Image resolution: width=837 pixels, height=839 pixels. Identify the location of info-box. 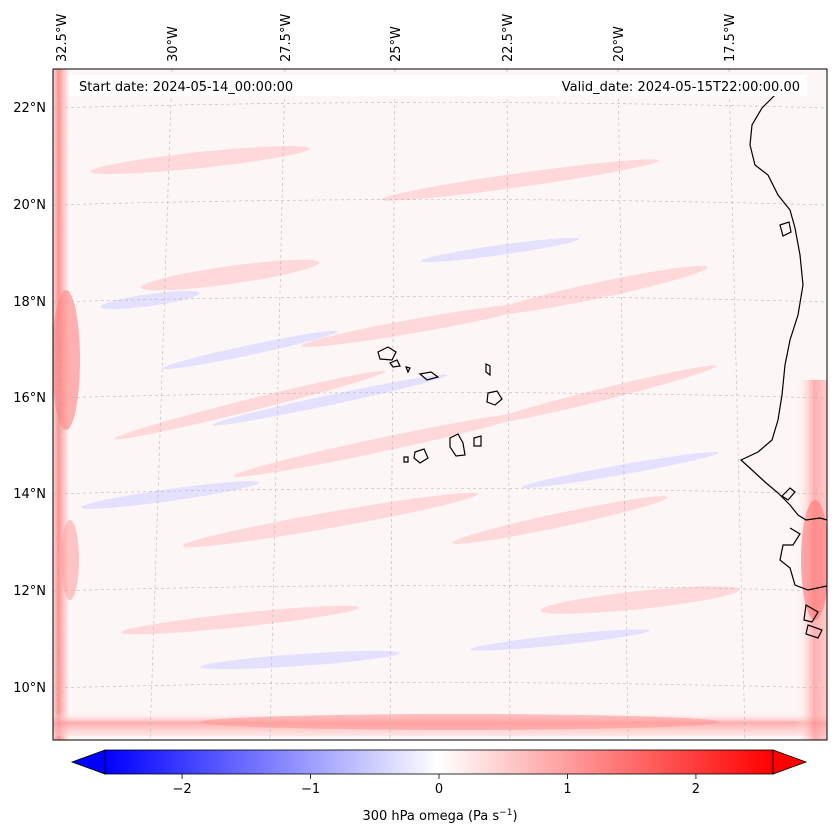
(438, 85).